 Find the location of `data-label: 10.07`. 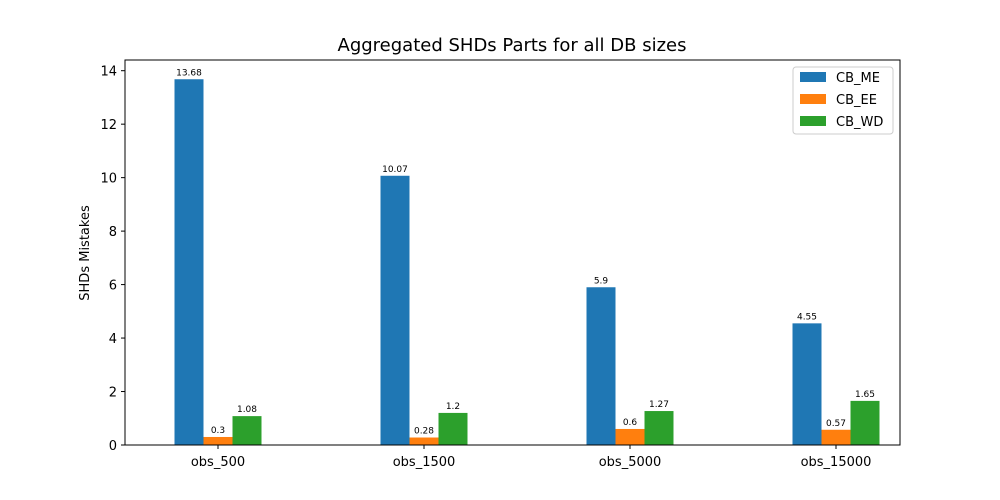

data-label: 10.07 is located at coordinates (395, 170).